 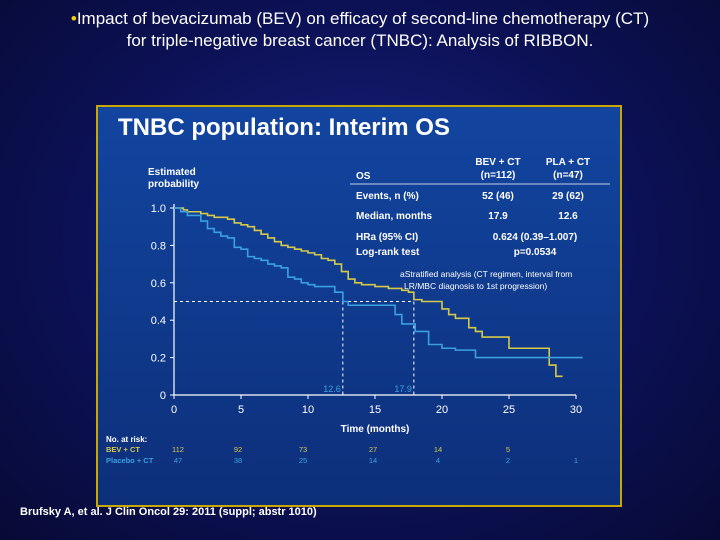 I want to click on table-row-label: Median, months, so click(x=394, y=216).